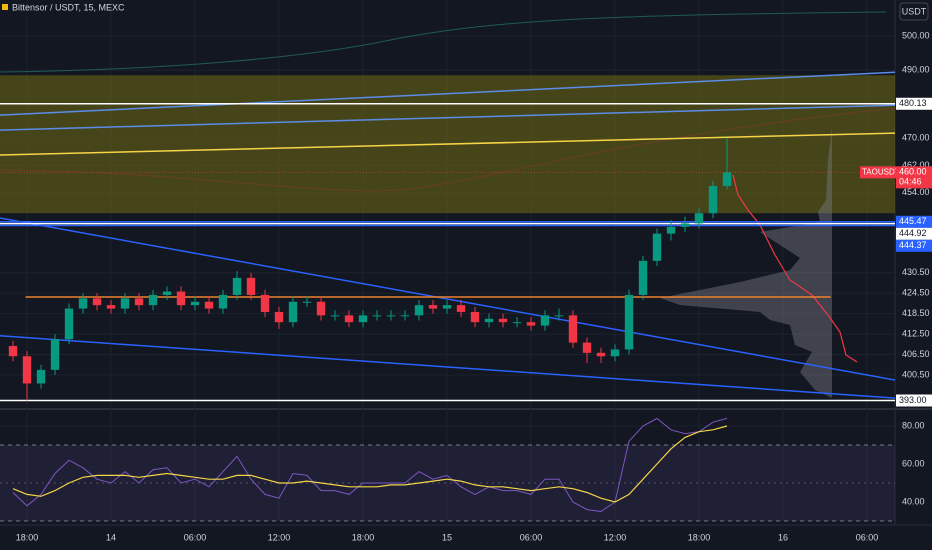 The image size is (932, 550). What do you see at coordinates (443, 42) in the screenshot?
I see `moving-average` at bounding box center [443, 42].